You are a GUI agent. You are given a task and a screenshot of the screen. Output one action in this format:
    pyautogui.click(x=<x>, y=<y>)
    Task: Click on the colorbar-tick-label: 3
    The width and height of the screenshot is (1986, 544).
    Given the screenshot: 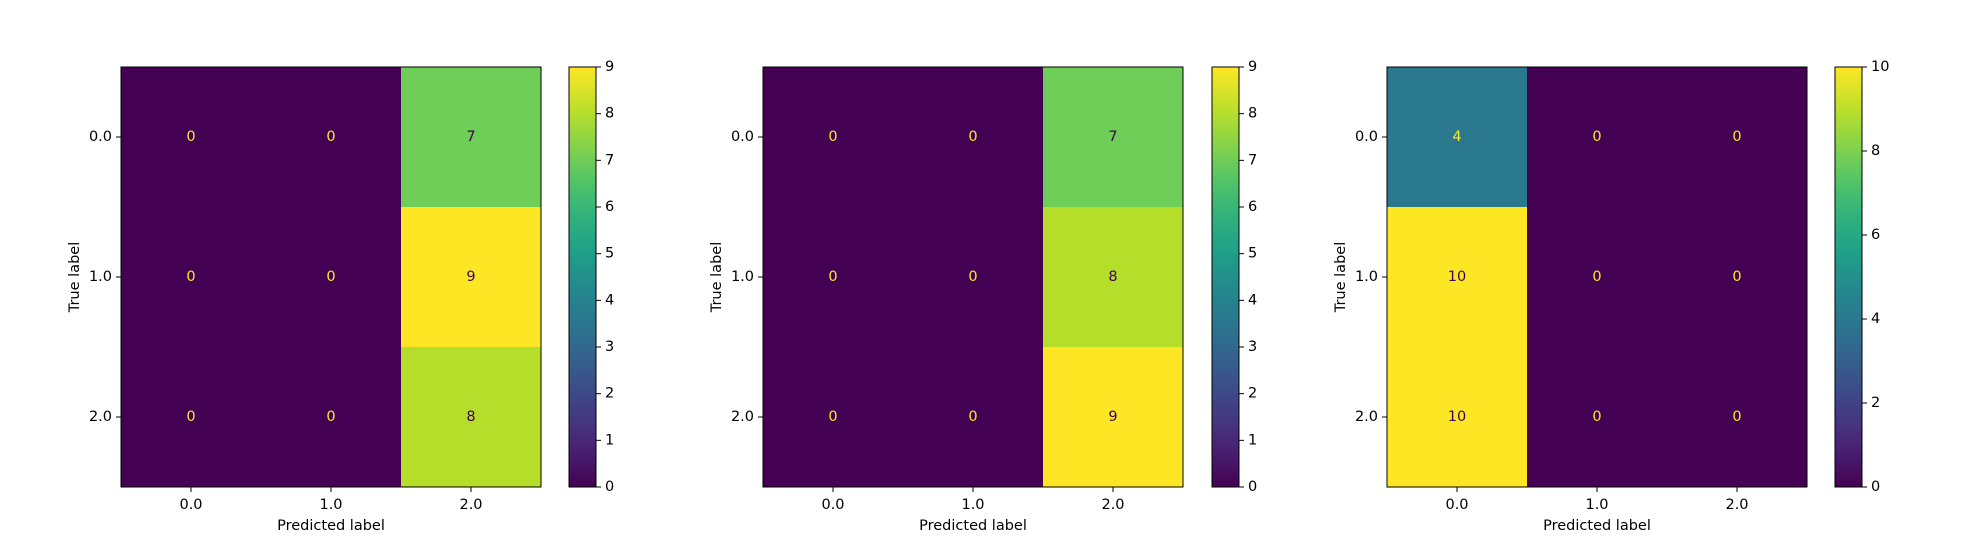 What is the action you would take?
    pyautogui.click(x=609, y=347)
    